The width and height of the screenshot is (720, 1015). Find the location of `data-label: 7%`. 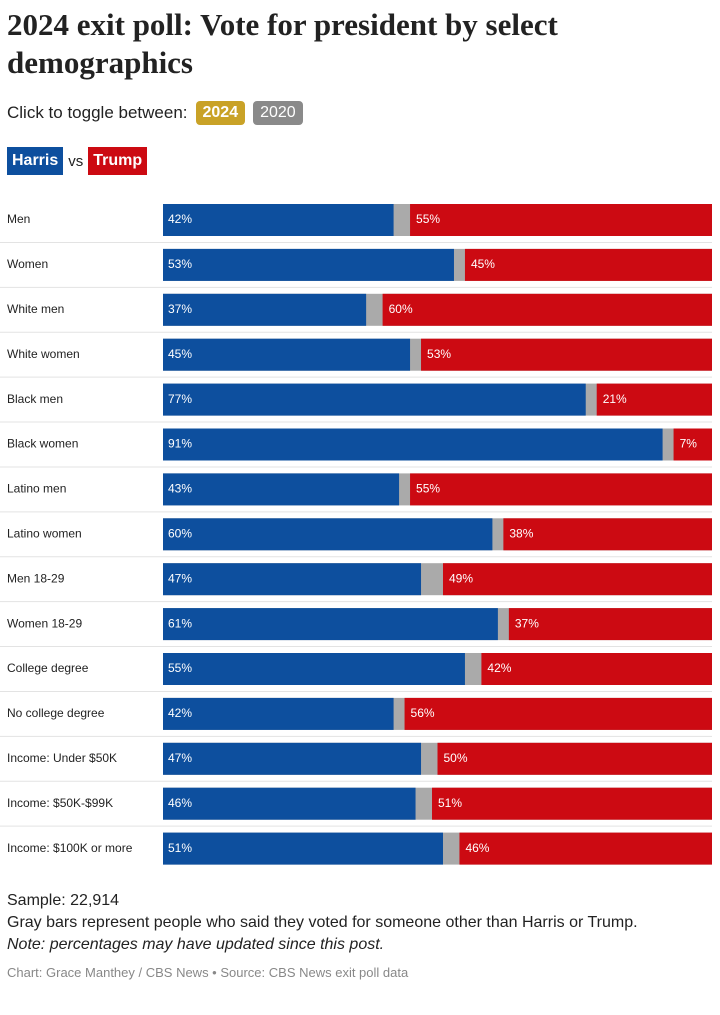

data-label: 7% is located at coordinates (689, 444).